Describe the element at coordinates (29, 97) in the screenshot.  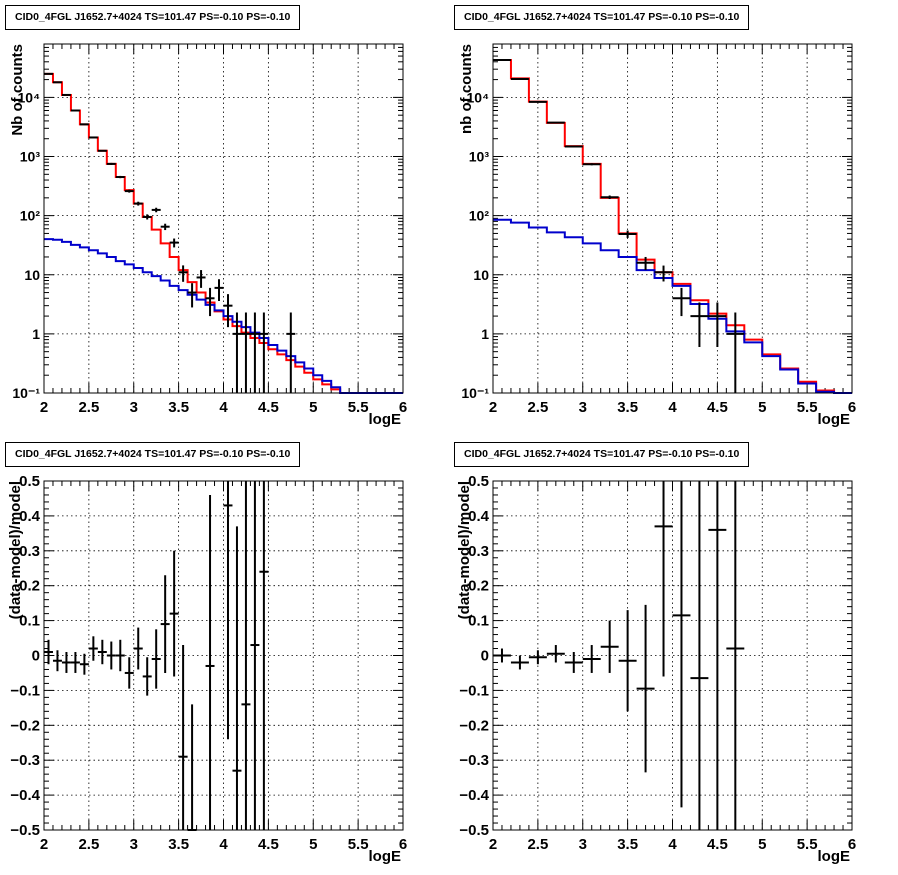
I see `y-tick-label: 10⁴` at that location.